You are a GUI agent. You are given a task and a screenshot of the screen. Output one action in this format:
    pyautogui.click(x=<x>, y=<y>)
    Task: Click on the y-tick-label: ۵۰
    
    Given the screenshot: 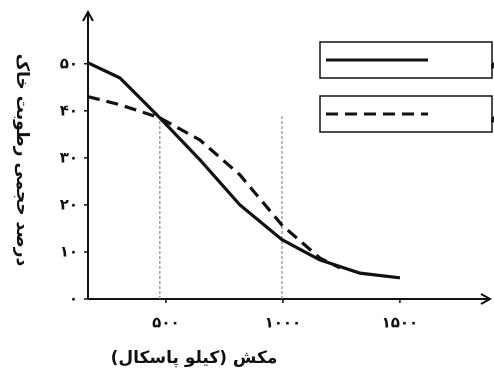 What is the action you would take?
    pyautogui.click(x=69, y=63)
    